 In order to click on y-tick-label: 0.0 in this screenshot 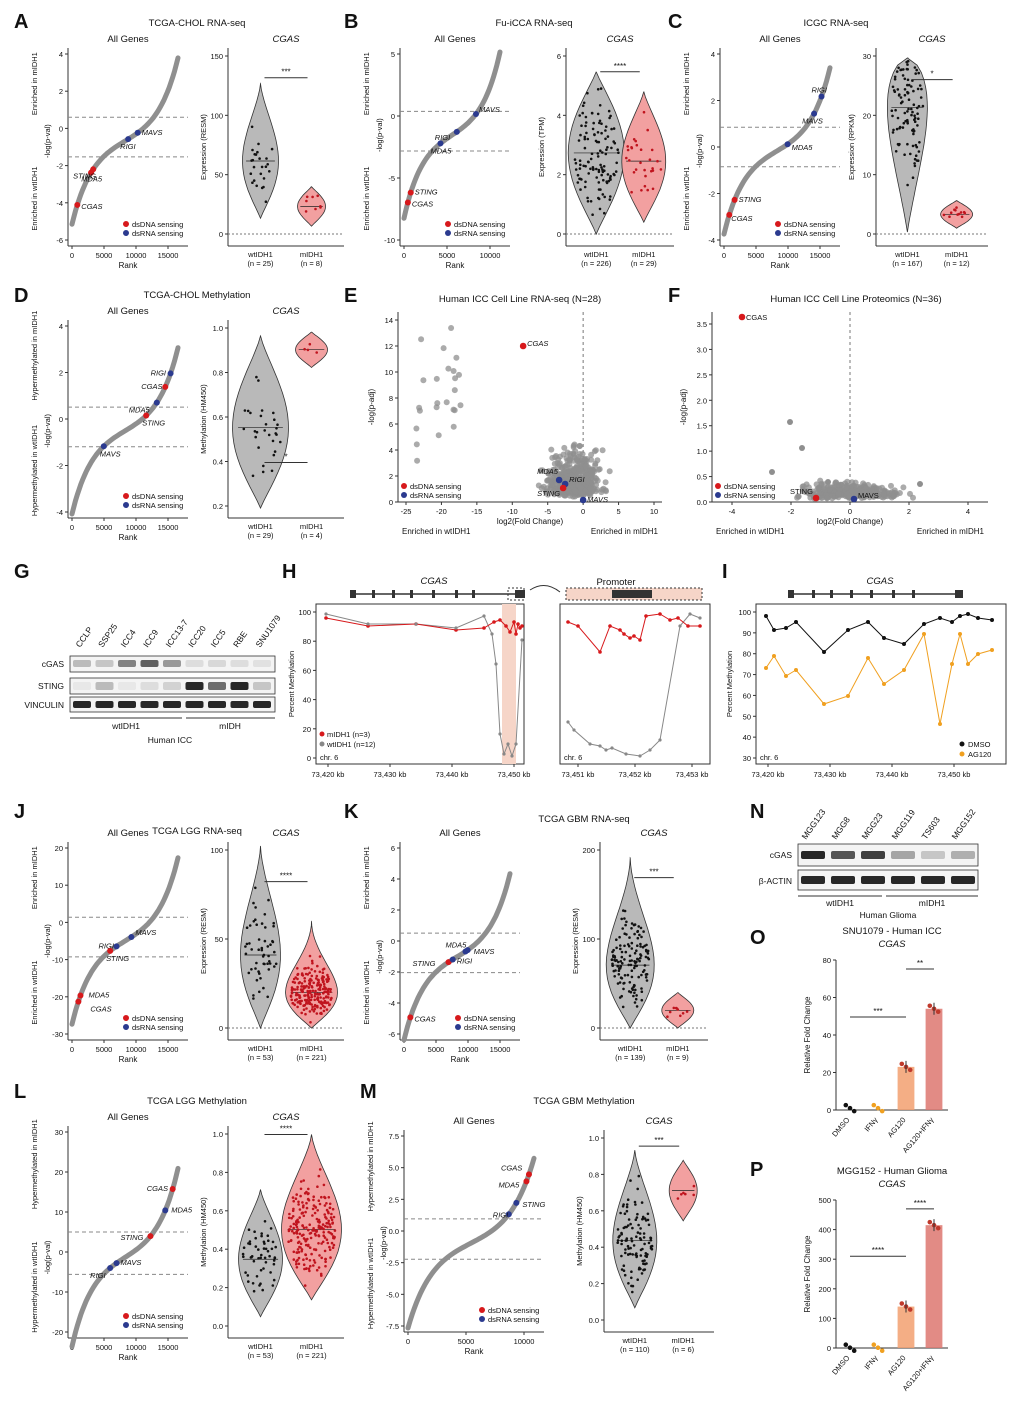, I will do `click(218, 1326)`.